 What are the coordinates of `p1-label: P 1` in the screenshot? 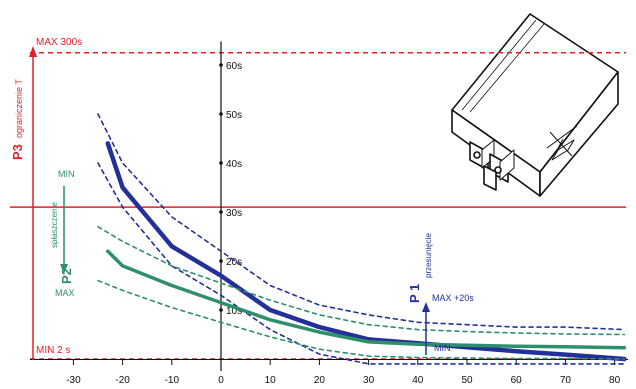 It's located at (414, 293).